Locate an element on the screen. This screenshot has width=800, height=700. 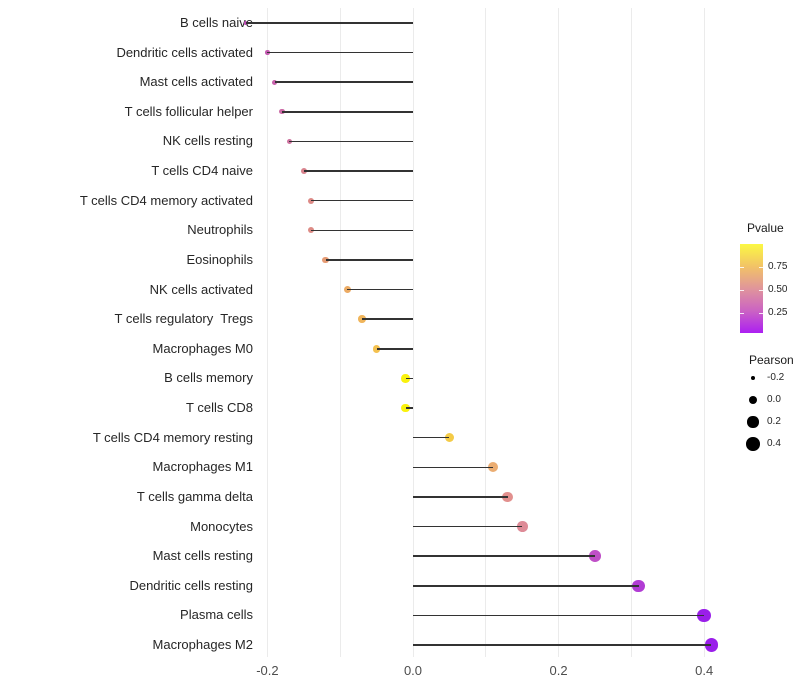
category-label: B cells memory is located at coordinates (208, 378).